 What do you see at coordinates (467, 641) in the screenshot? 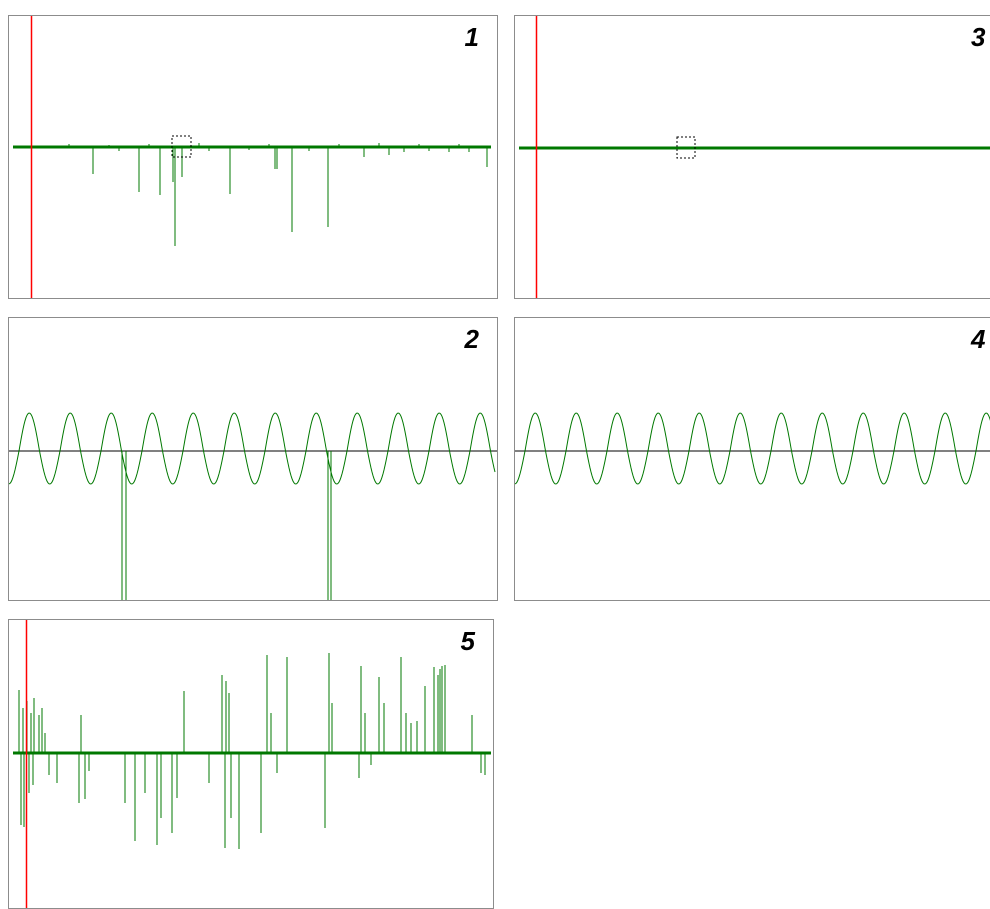
I see `panel-number-5: 5` at bounding box center [467, 641].